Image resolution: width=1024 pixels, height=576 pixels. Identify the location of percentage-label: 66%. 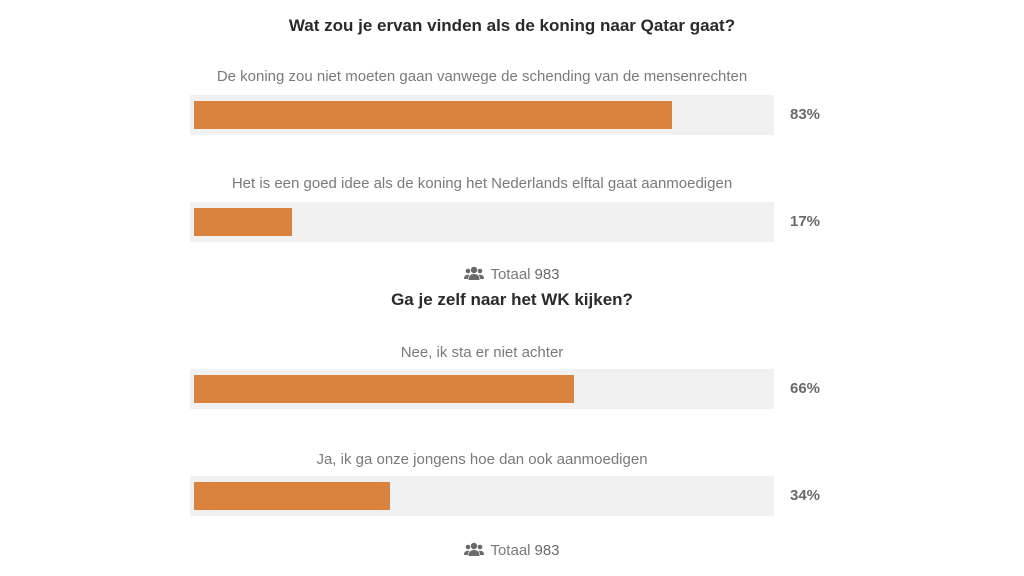
(805, 388).